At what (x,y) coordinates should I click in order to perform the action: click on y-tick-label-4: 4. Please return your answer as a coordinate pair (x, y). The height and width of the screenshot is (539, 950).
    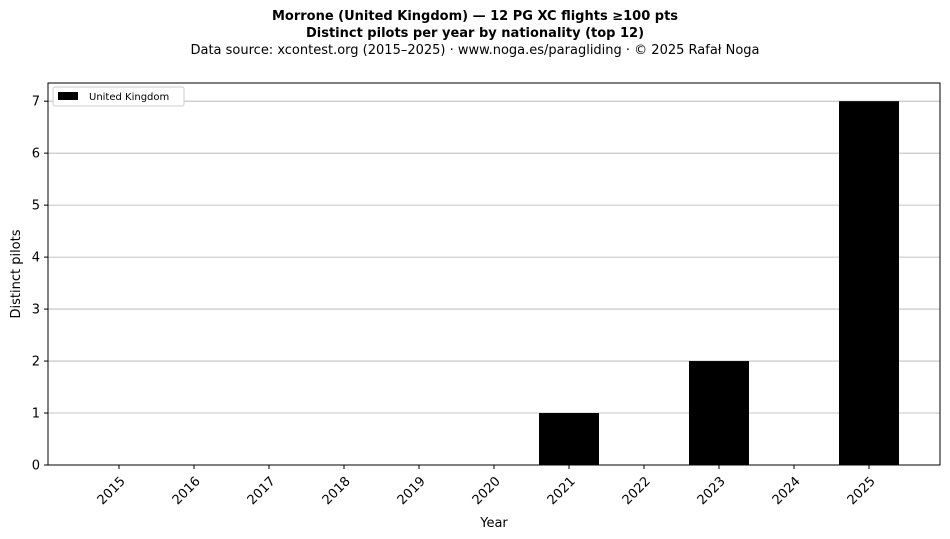
    Looking at the image, I should click on (36, 258).